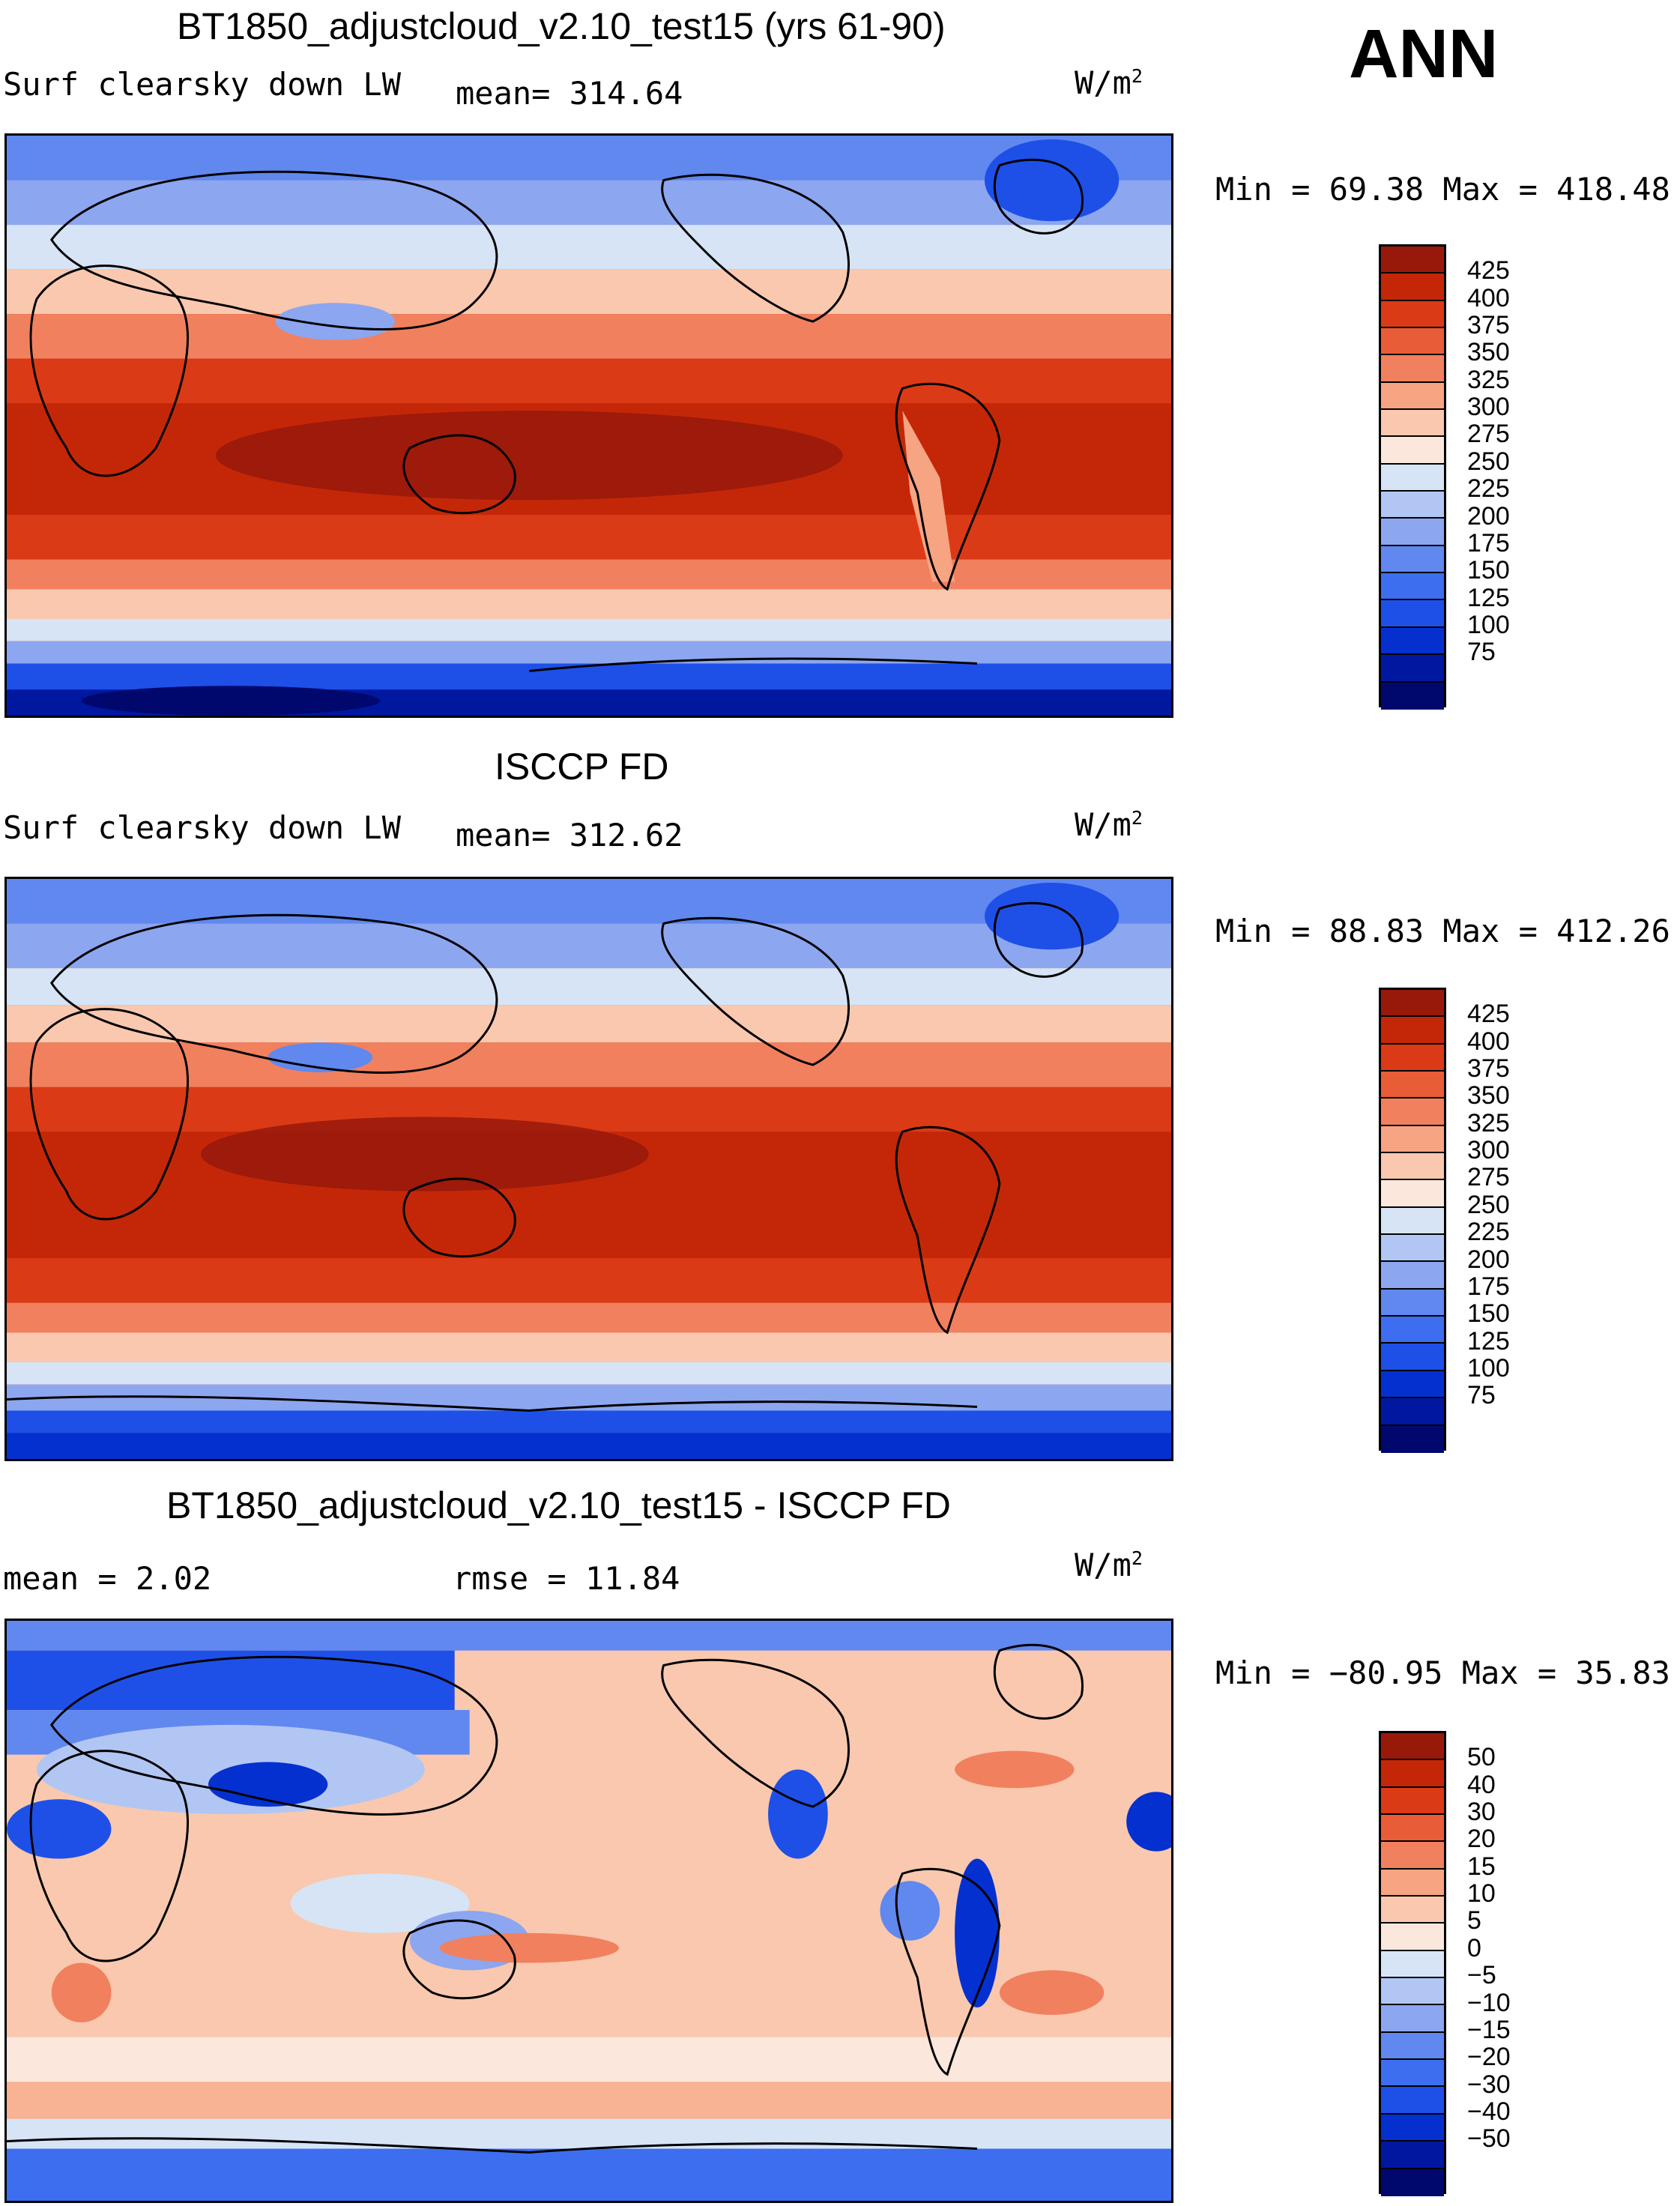 Image resolution: width=1680 pixels, height=2206 pixels. What do you see at coordinates (1481, 1784) in the screenshot?
I see `colorbar-tick-label: 40` at bounding box center [1481, 1784].